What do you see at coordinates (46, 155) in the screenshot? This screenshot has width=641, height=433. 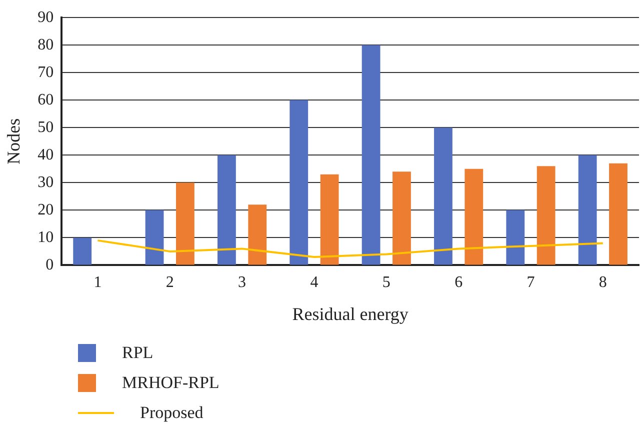 I see `y-tick-label: 40` at bounding box center [46, 155].